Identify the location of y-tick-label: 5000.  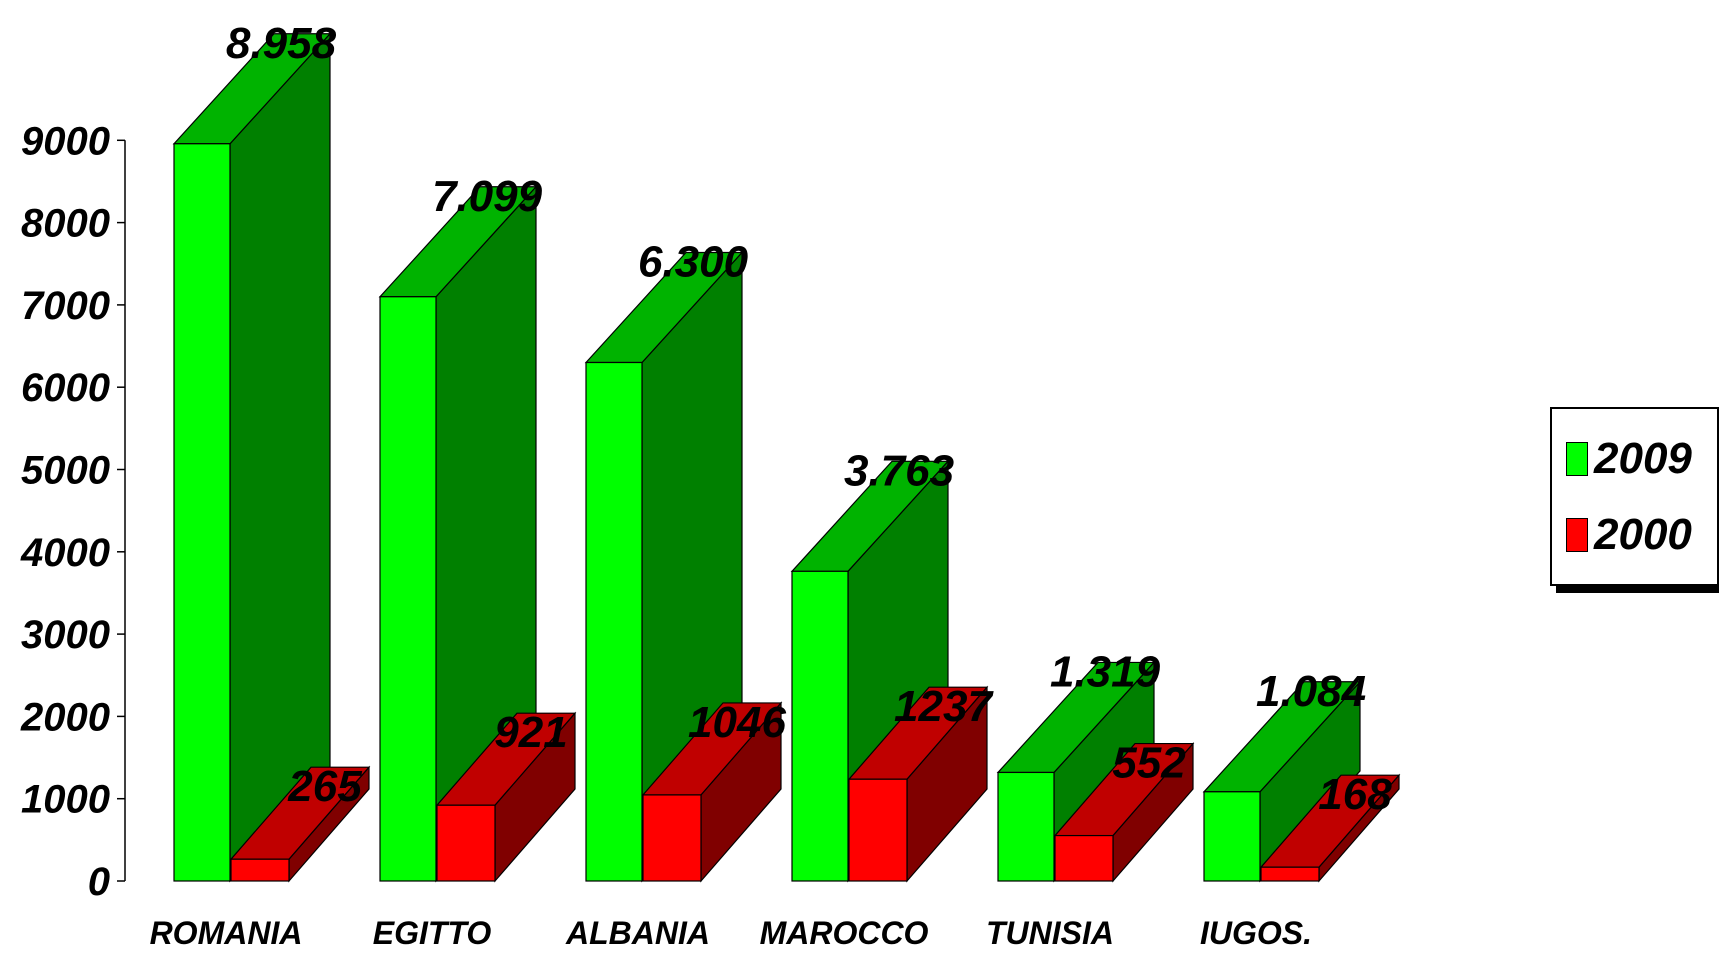
(65, 471).